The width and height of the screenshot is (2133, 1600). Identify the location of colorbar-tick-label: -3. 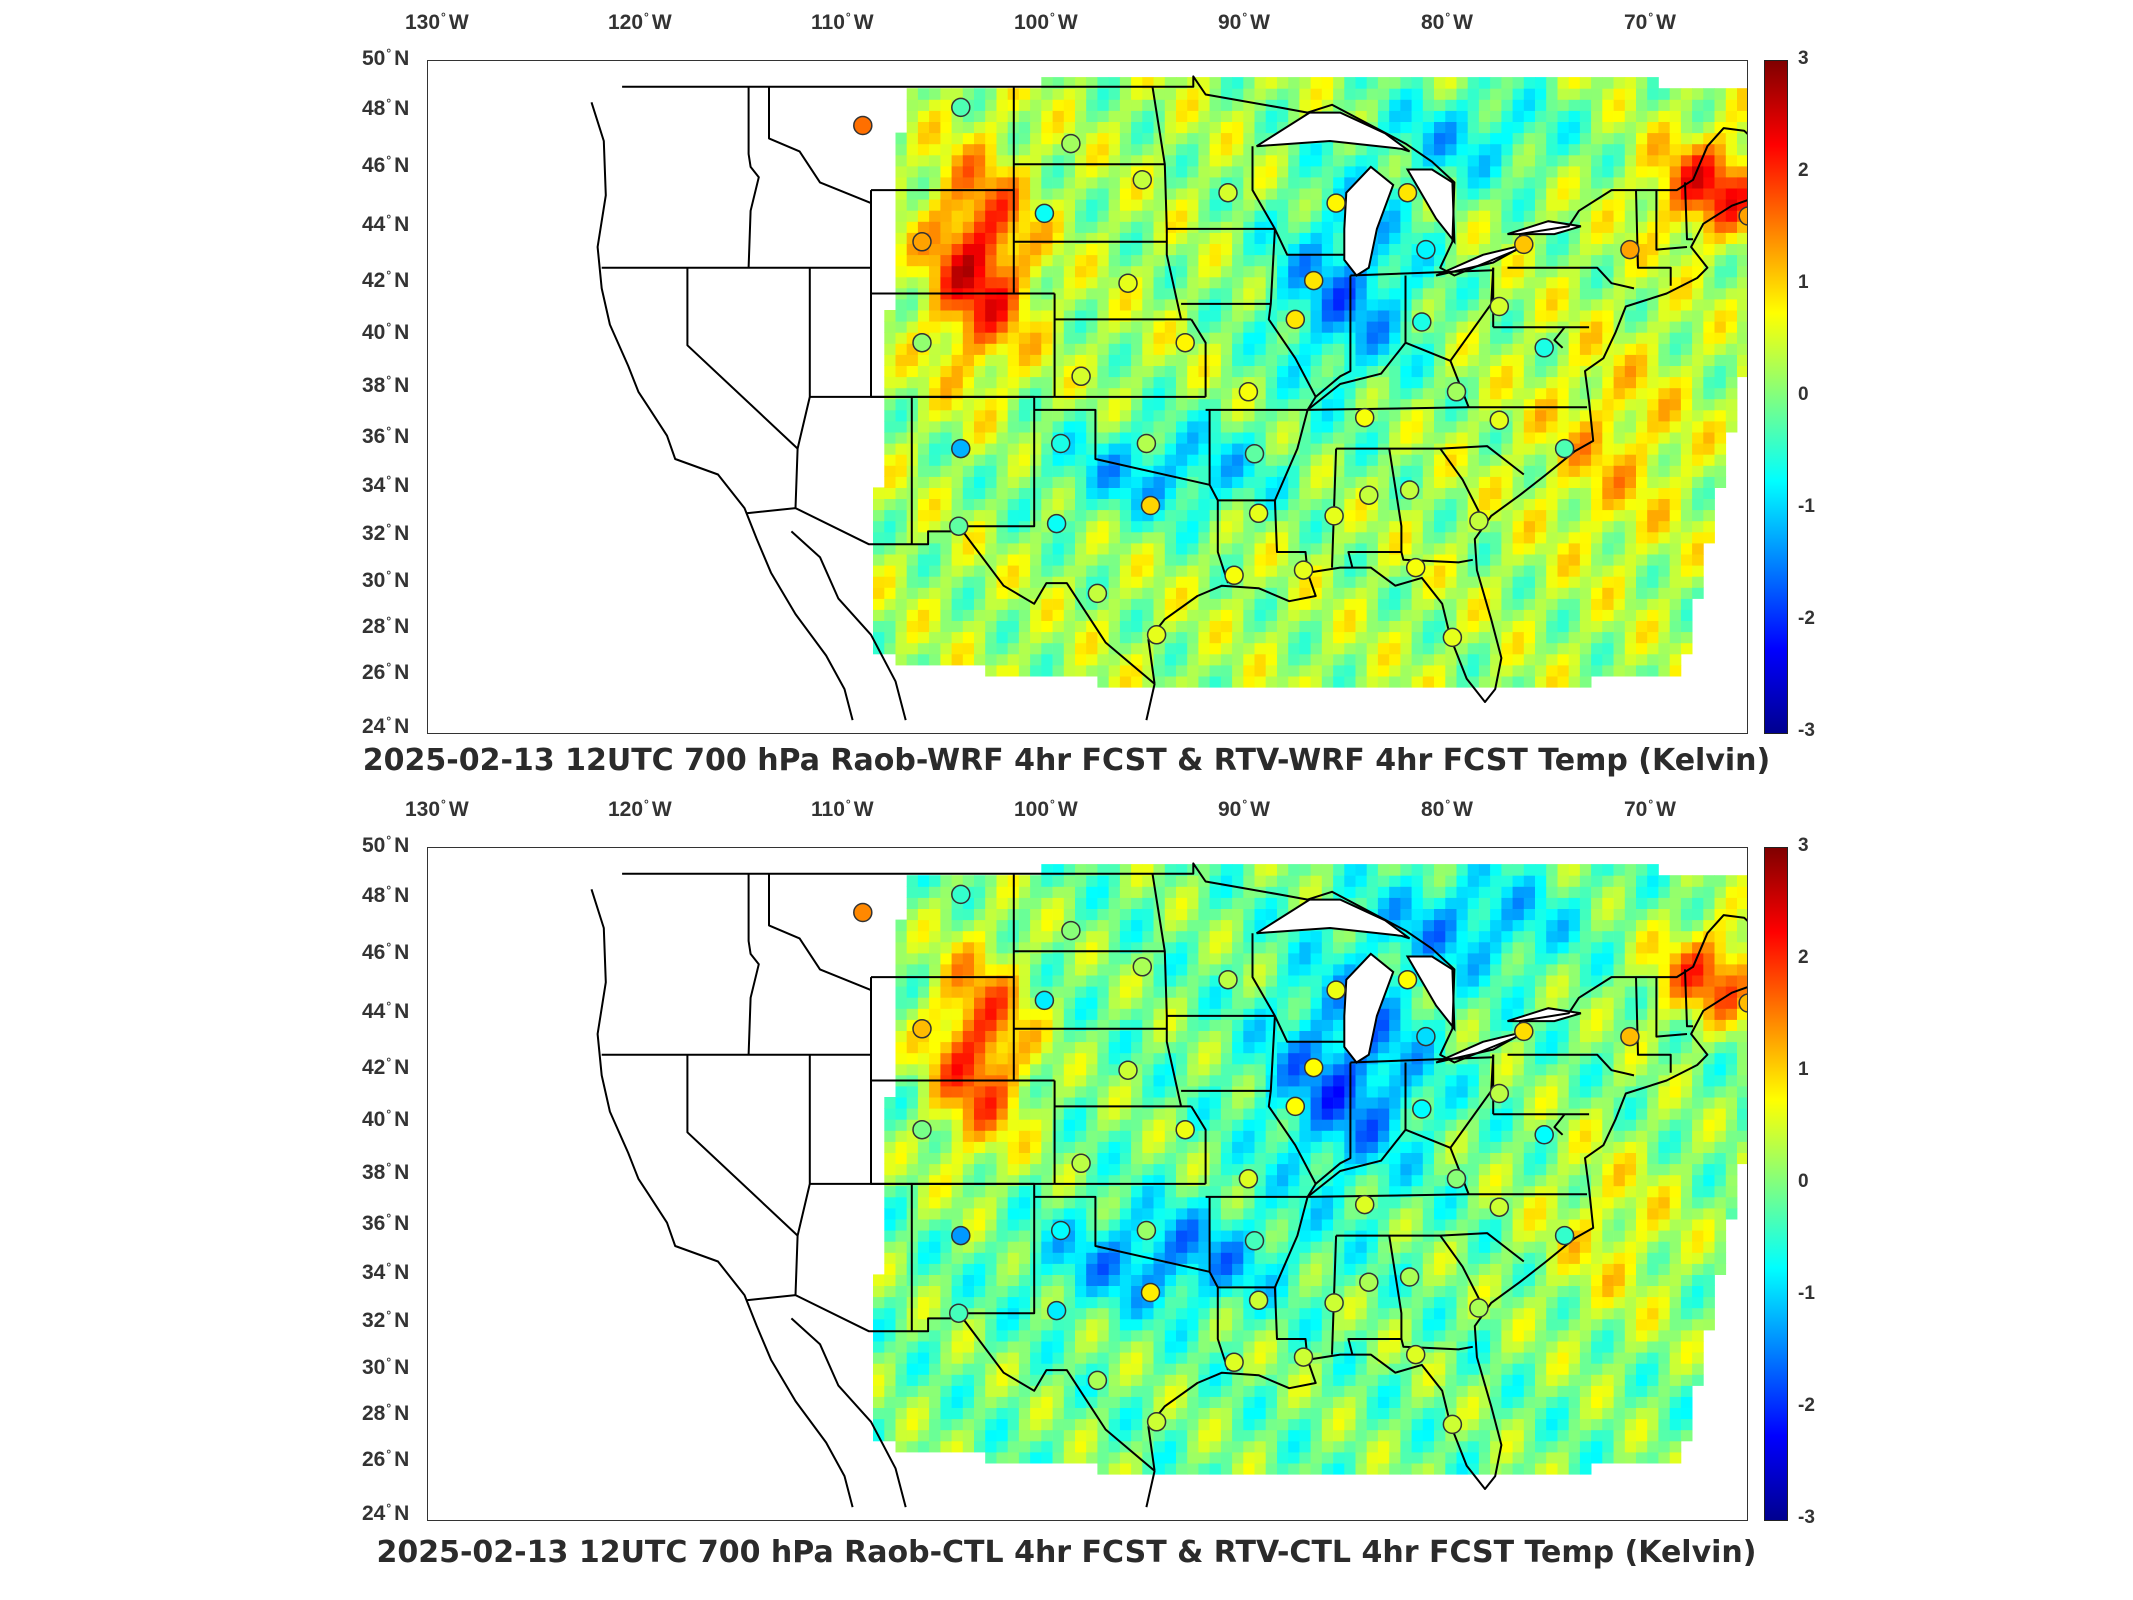
(1806, 1517).